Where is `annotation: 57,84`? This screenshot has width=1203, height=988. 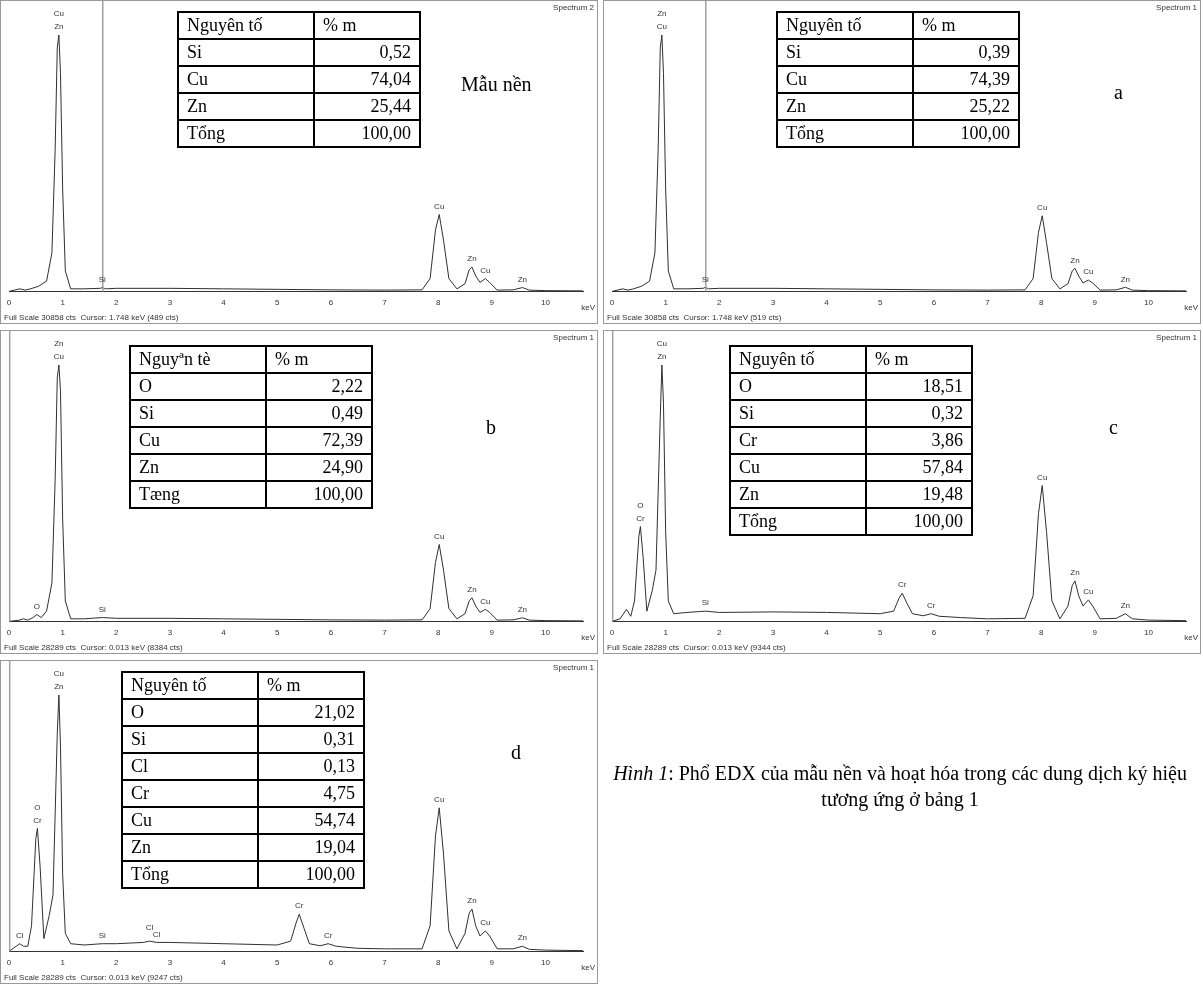 annotation: 57,84 is located at coordinates (919, 467).